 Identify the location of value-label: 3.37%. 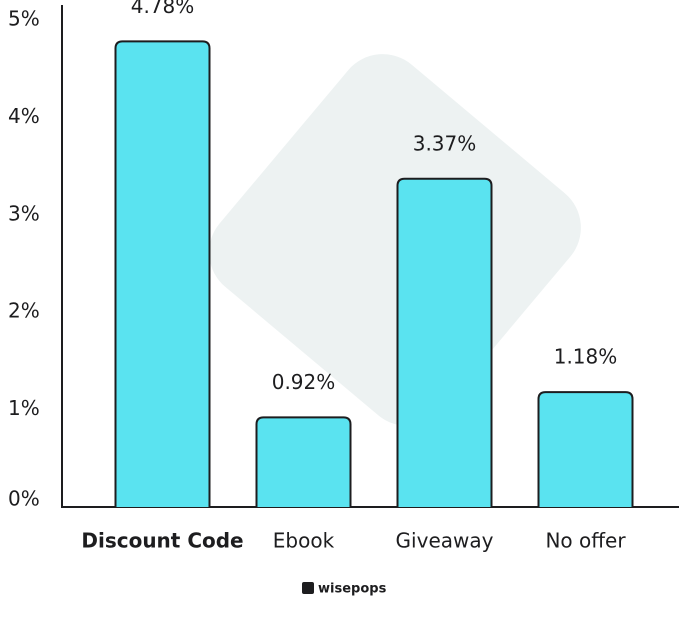
(445, 143).